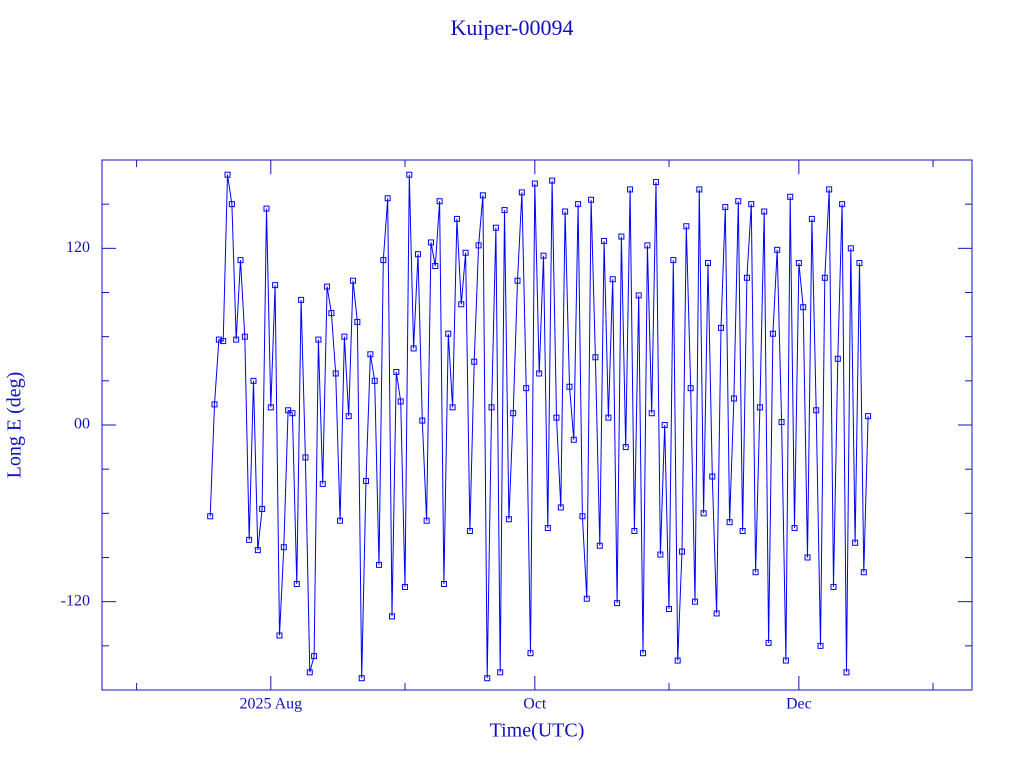  Describe the element at coordinates (75, 600) in the screenshot. I see `y-tick-label: -120` at that location.